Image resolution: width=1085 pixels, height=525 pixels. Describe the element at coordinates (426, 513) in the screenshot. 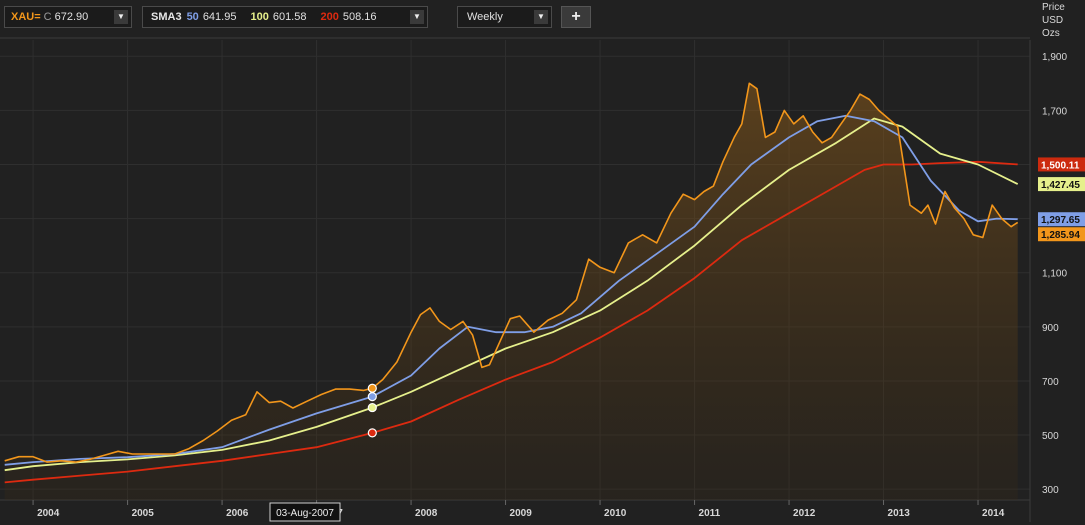

I see `x-tick-label: 2008` at that location.